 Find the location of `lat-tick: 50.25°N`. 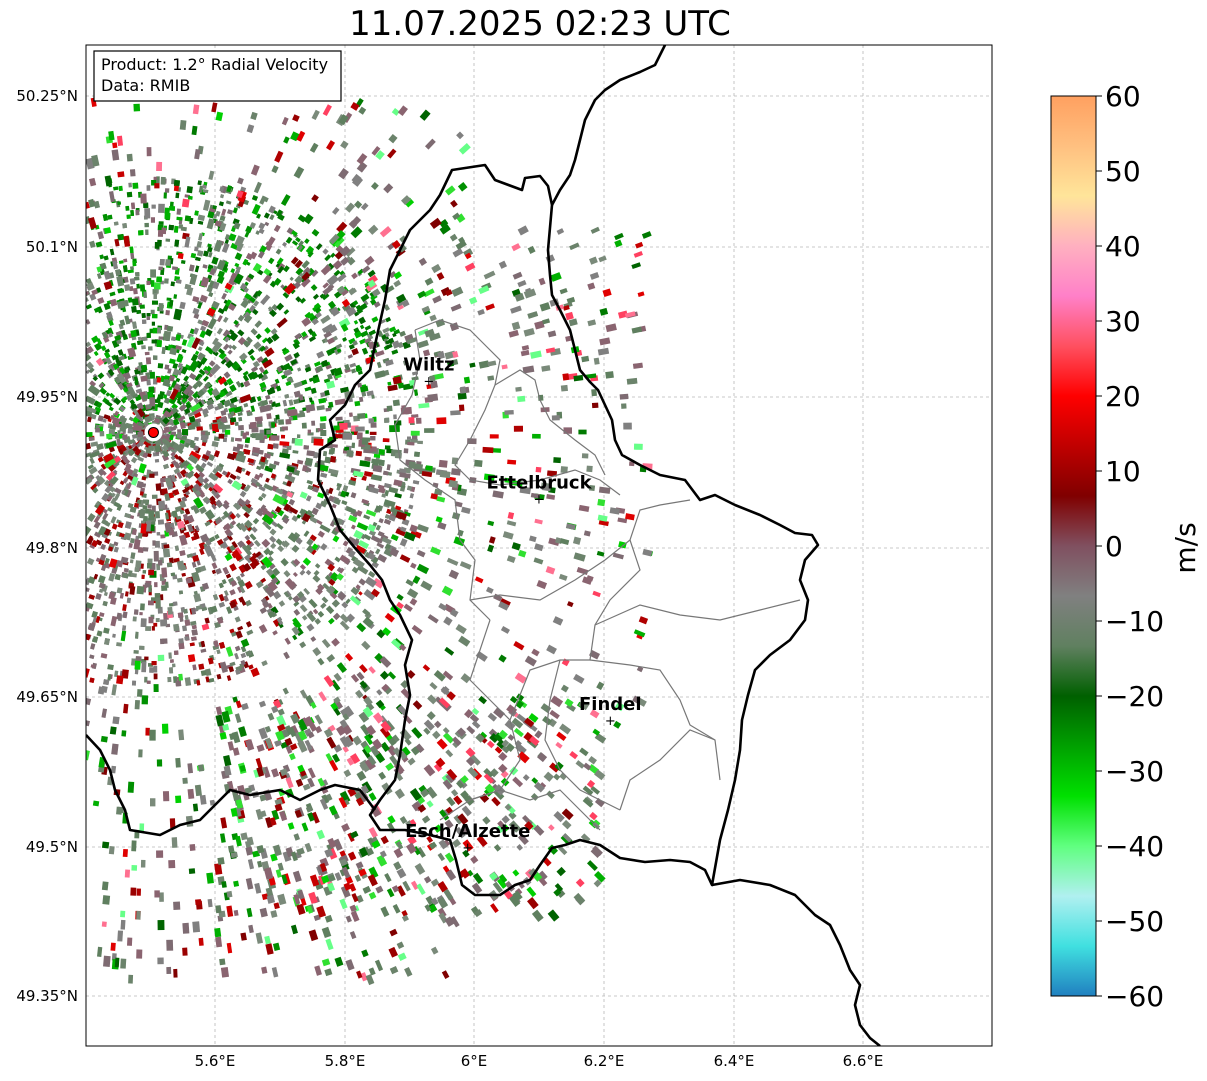

lat-tick: 50.25°N is located at coordinates (47, 96).